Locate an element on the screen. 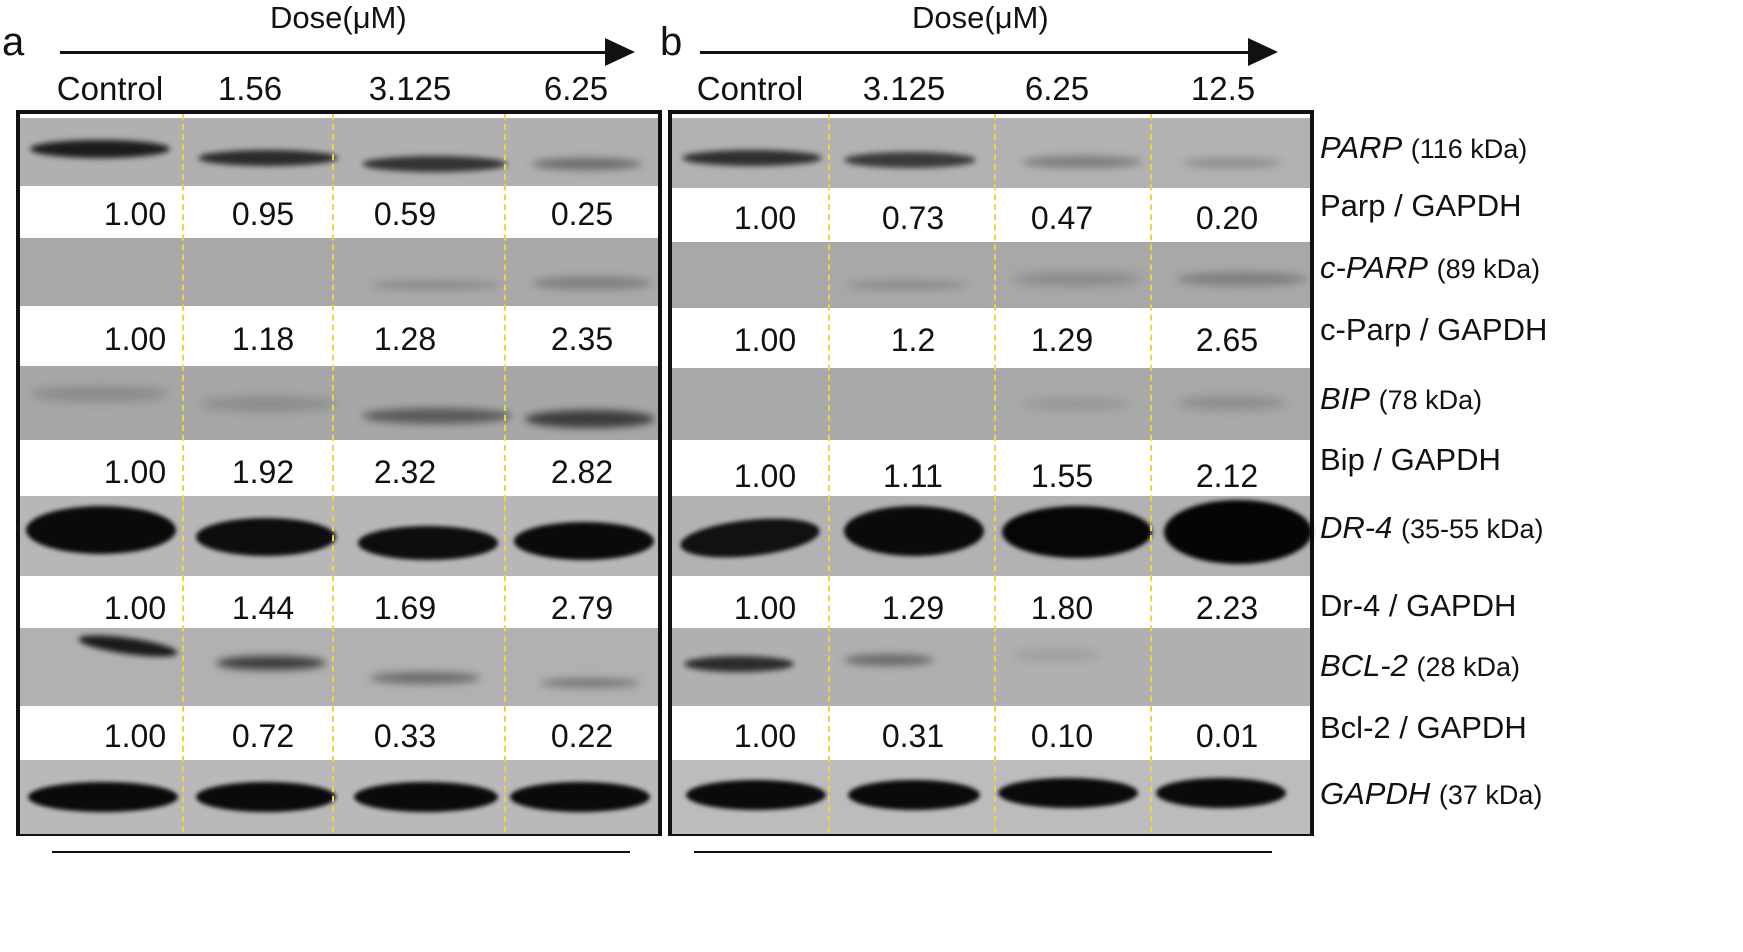 The height and width of the screenshot is (952, 1743). ratio-value: 1.55 is located at coordinates (1062, 476).